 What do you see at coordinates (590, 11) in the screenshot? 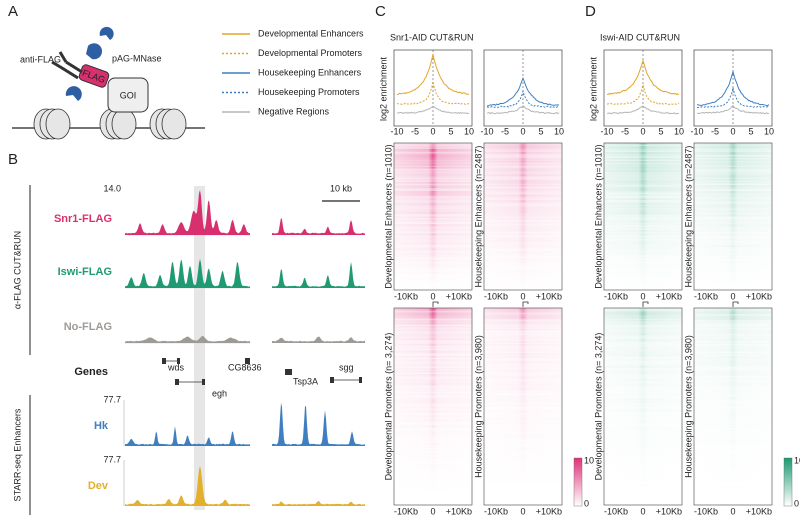
I see `panel-label: D` at bounding box center [590, 11].